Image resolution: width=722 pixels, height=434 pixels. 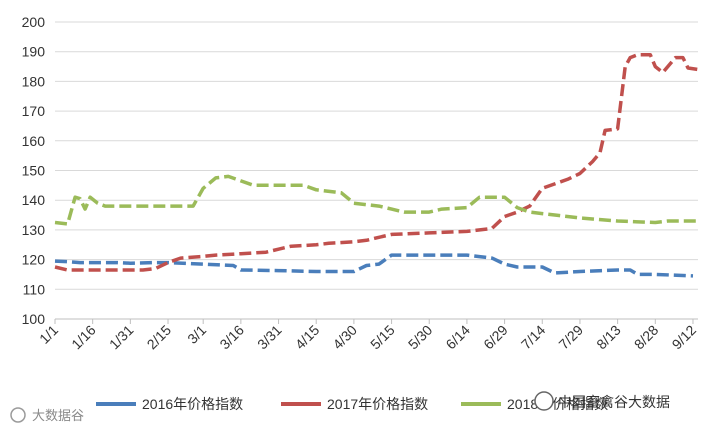 I want to click on watermark: 大数据谷 中国畜禽谷大数据, so click(x=340, y=407).